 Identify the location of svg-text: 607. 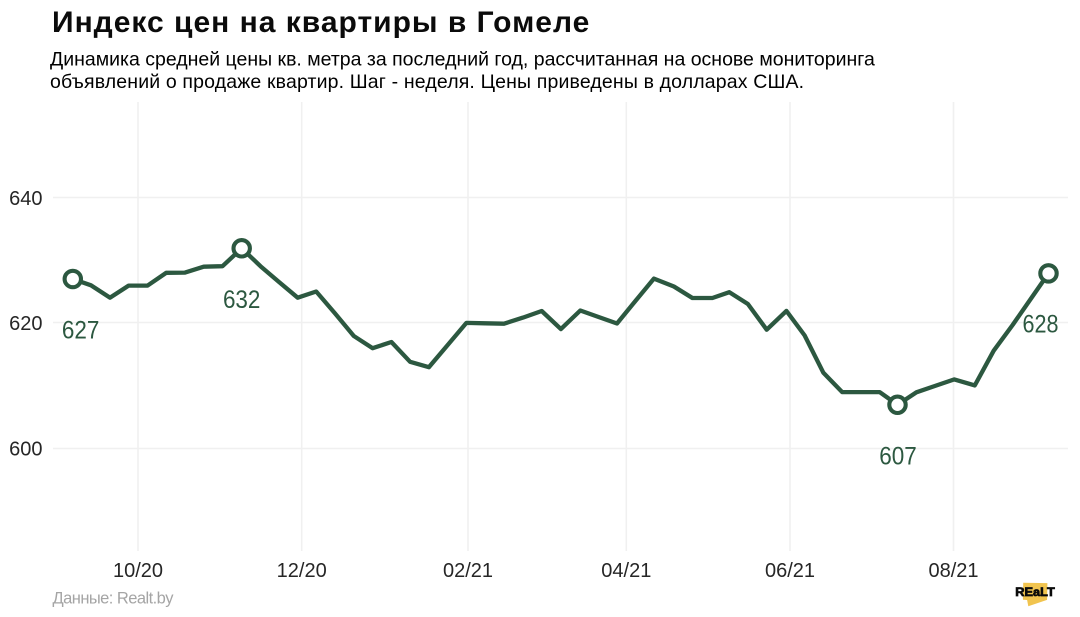
(898, 456).